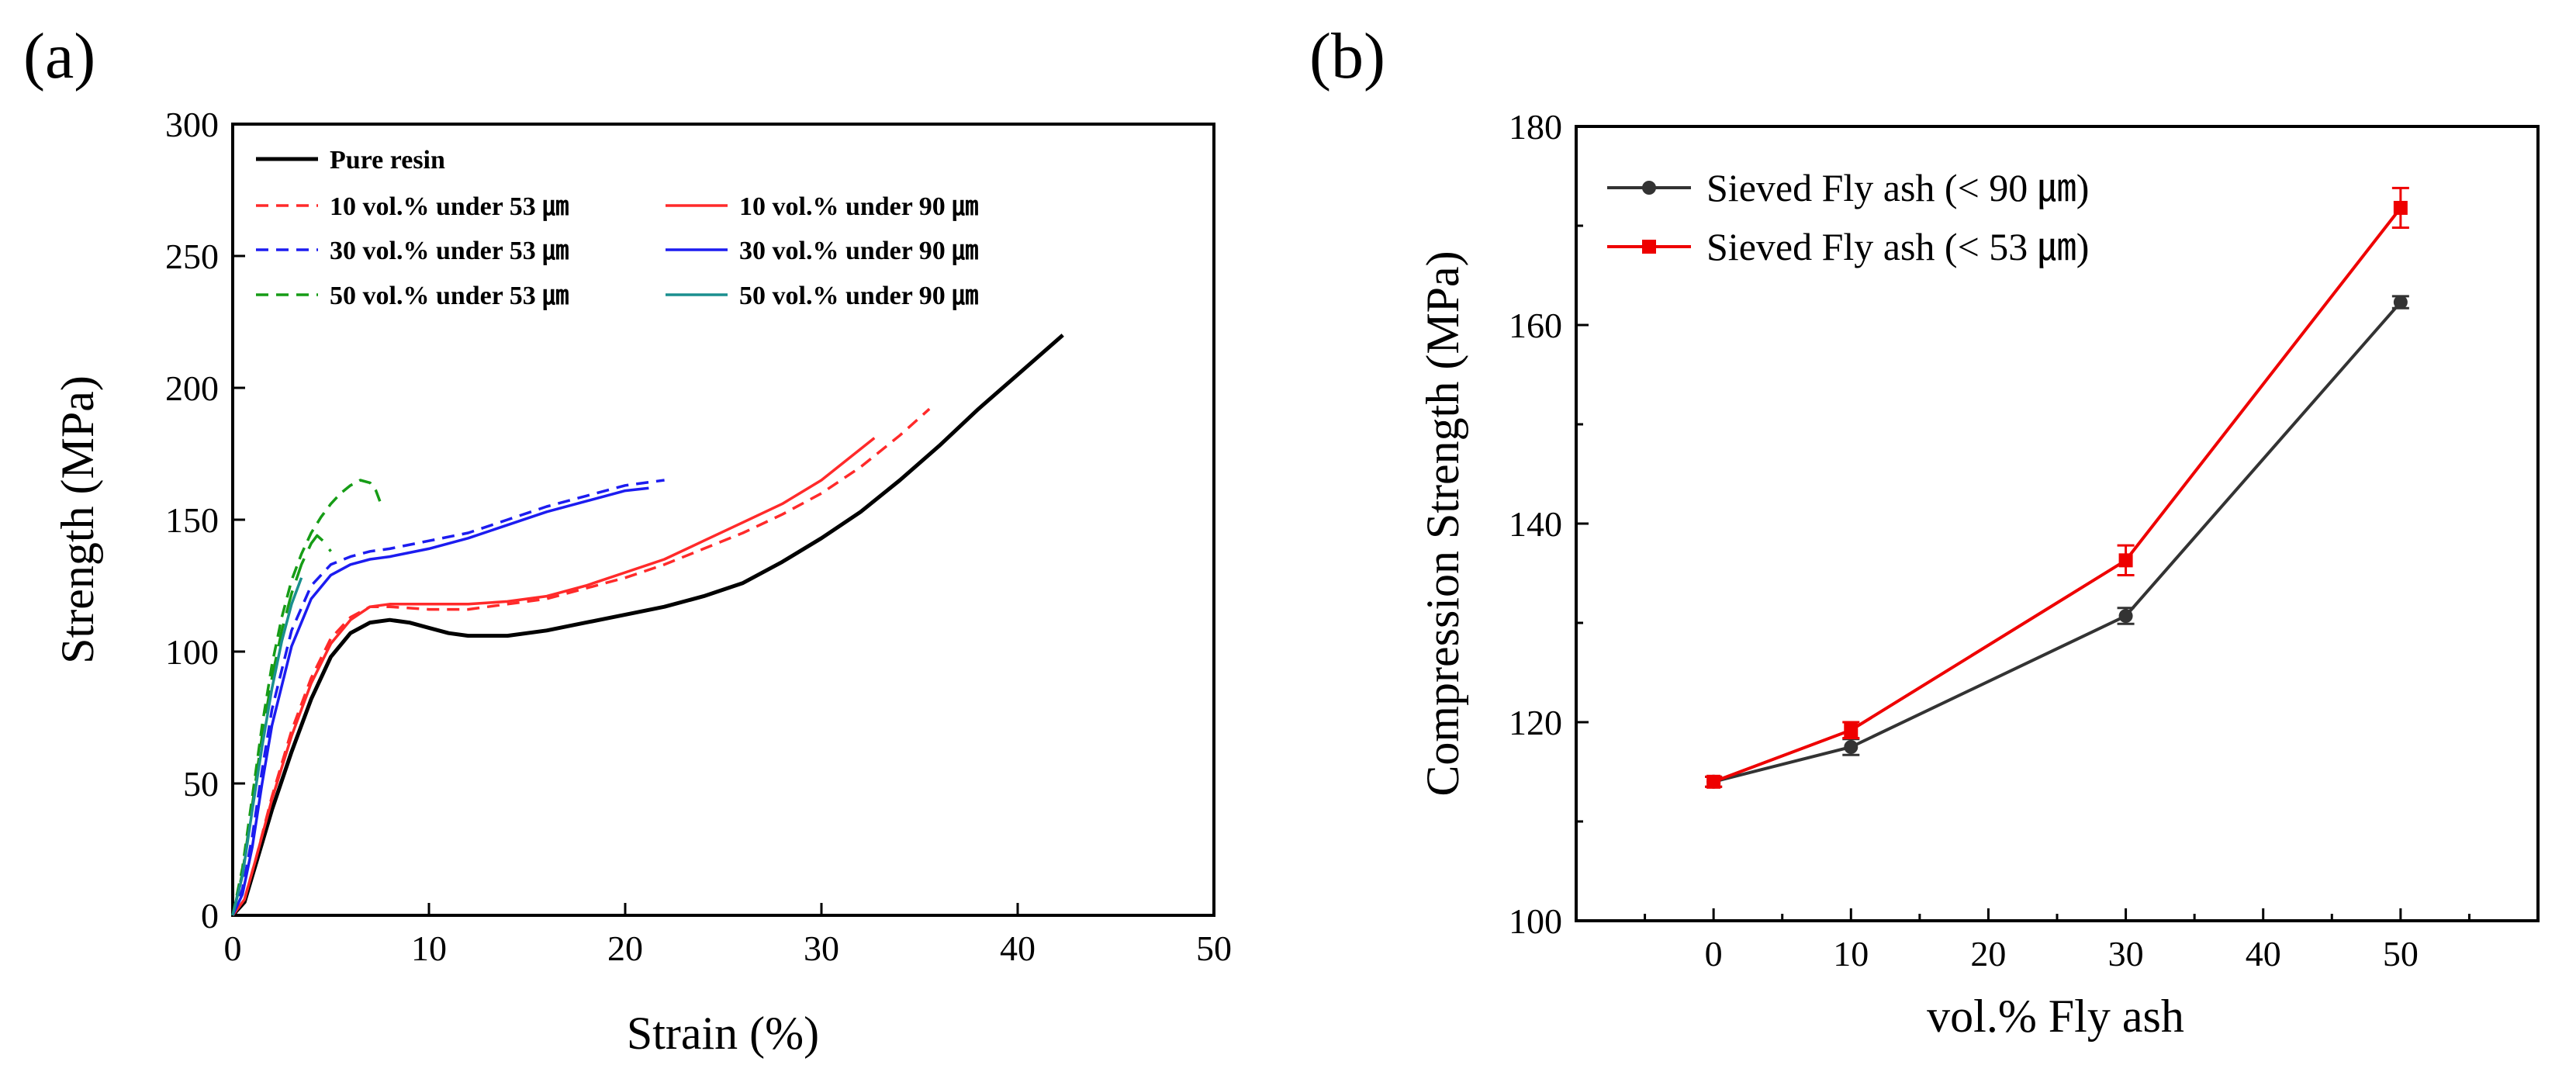  Describe the element at coordinates (387, 160) in the screenshot. I see `legend-label: Pure resin` at that location.